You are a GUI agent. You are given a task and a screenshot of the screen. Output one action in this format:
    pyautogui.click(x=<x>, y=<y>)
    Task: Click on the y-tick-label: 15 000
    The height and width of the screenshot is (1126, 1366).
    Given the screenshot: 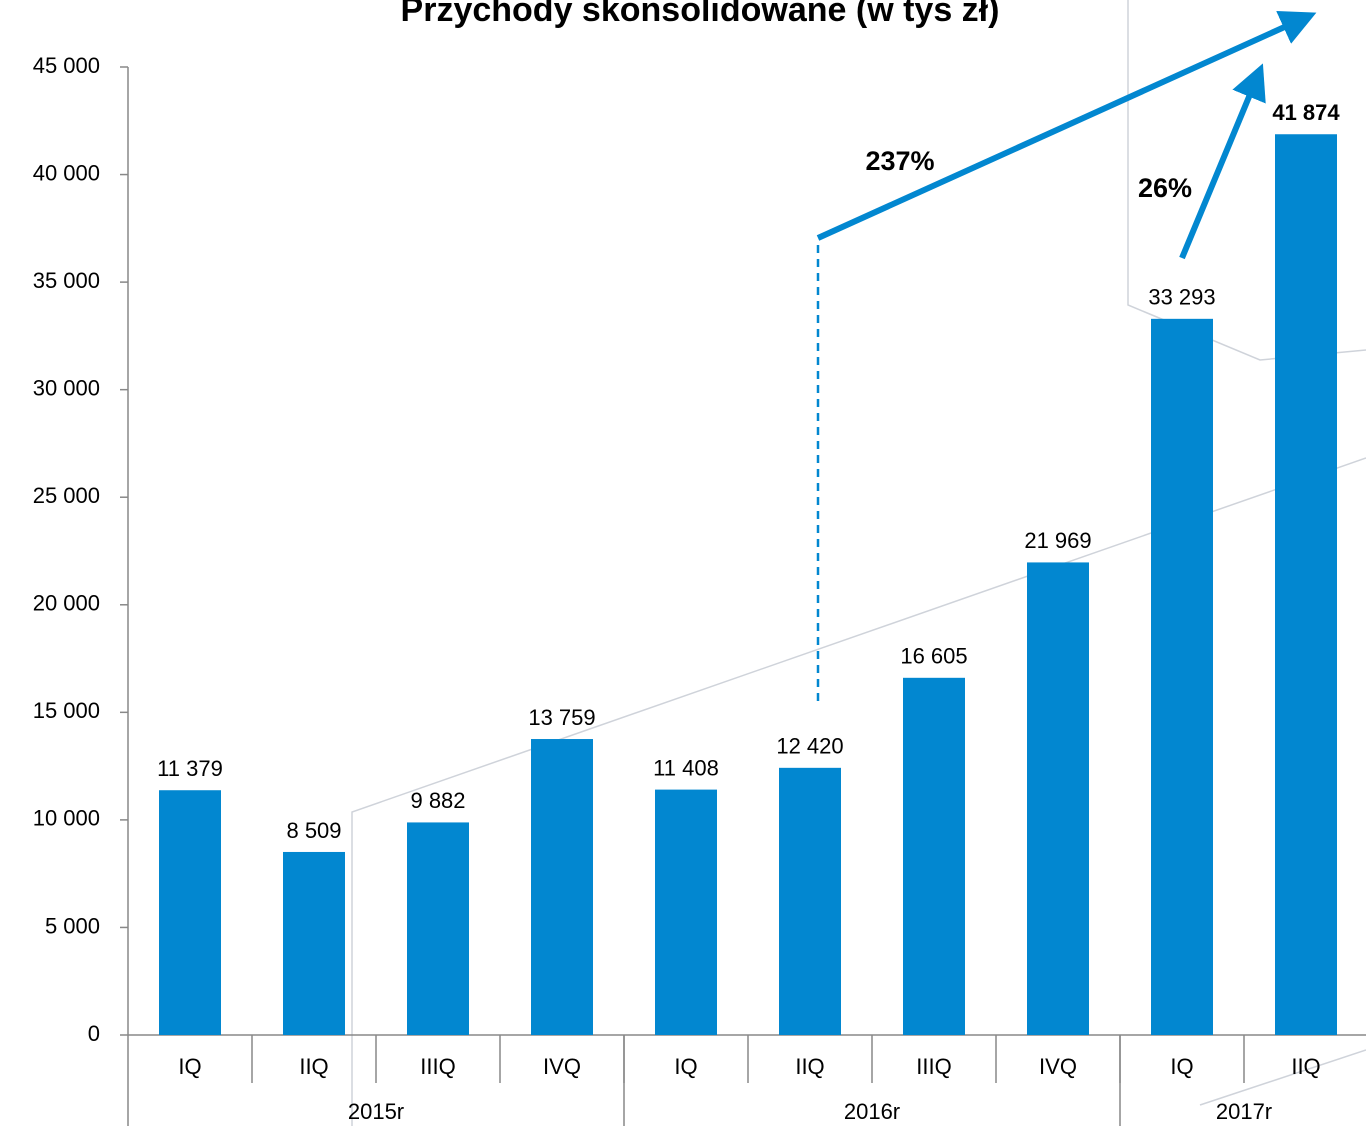 What is the action you would take?
    pyautogui.click(x=66, y=710)
    